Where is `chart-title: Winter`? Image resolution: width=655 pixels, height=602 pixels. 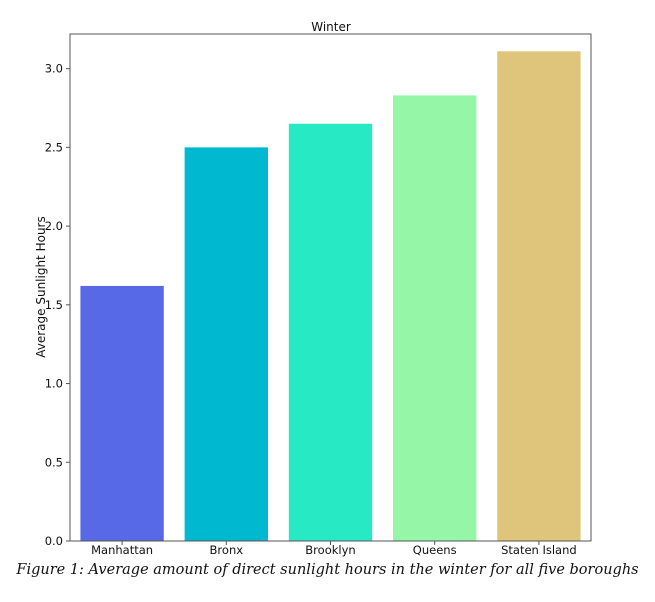
chart-title: Winter is located at coordinates (331, 27).